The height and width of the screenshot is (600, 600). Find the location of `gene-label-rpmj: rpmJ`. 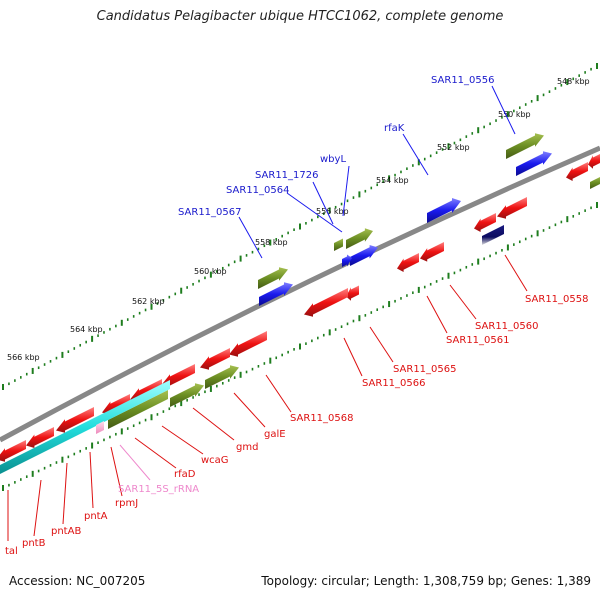

gene-label-rpmj: rpmJ is located at coordinates (126, 503).